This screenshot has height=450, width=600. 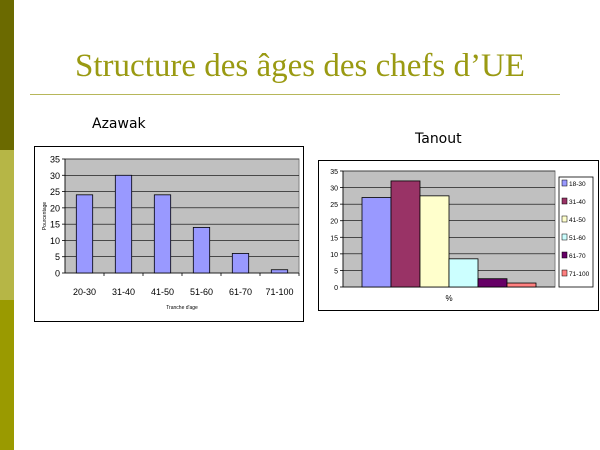 What do you see at coordinates (162, 292) in the screenshot?
I see `x-tick-label: 41-50` at bounding box center [162, 292].